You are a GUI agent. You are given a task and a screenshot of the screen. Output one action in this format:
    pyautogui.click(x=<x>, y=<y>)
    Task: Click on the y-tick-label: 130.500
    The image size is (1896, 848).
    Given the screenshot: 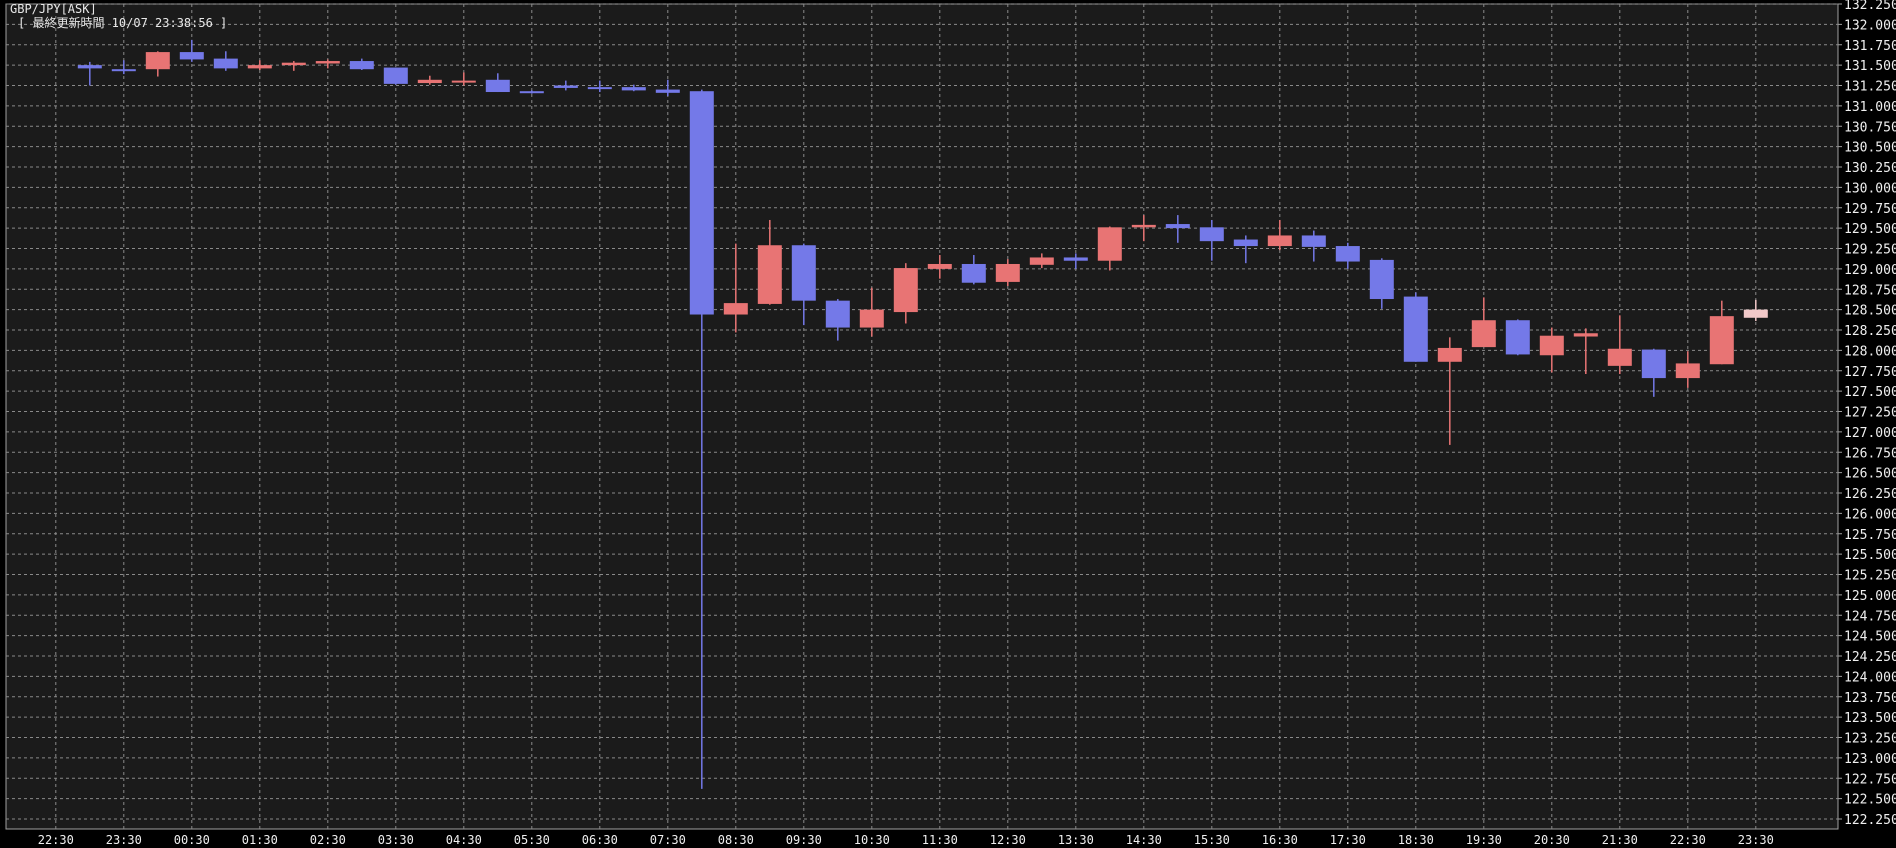 What is the action you would take?
    pyautogui.click(x=1870, y=148)
    